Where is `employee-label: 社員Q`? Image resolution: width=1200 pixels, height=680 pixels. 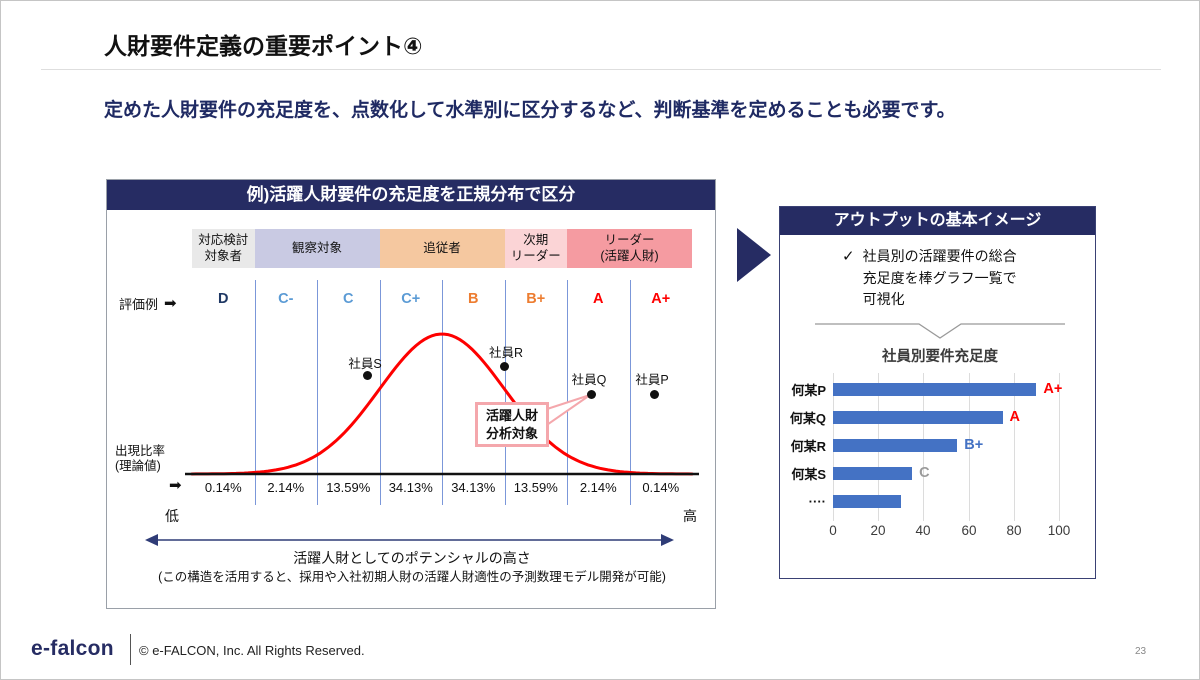
employee-label: 社員Q is located at coordinates (589, 380).